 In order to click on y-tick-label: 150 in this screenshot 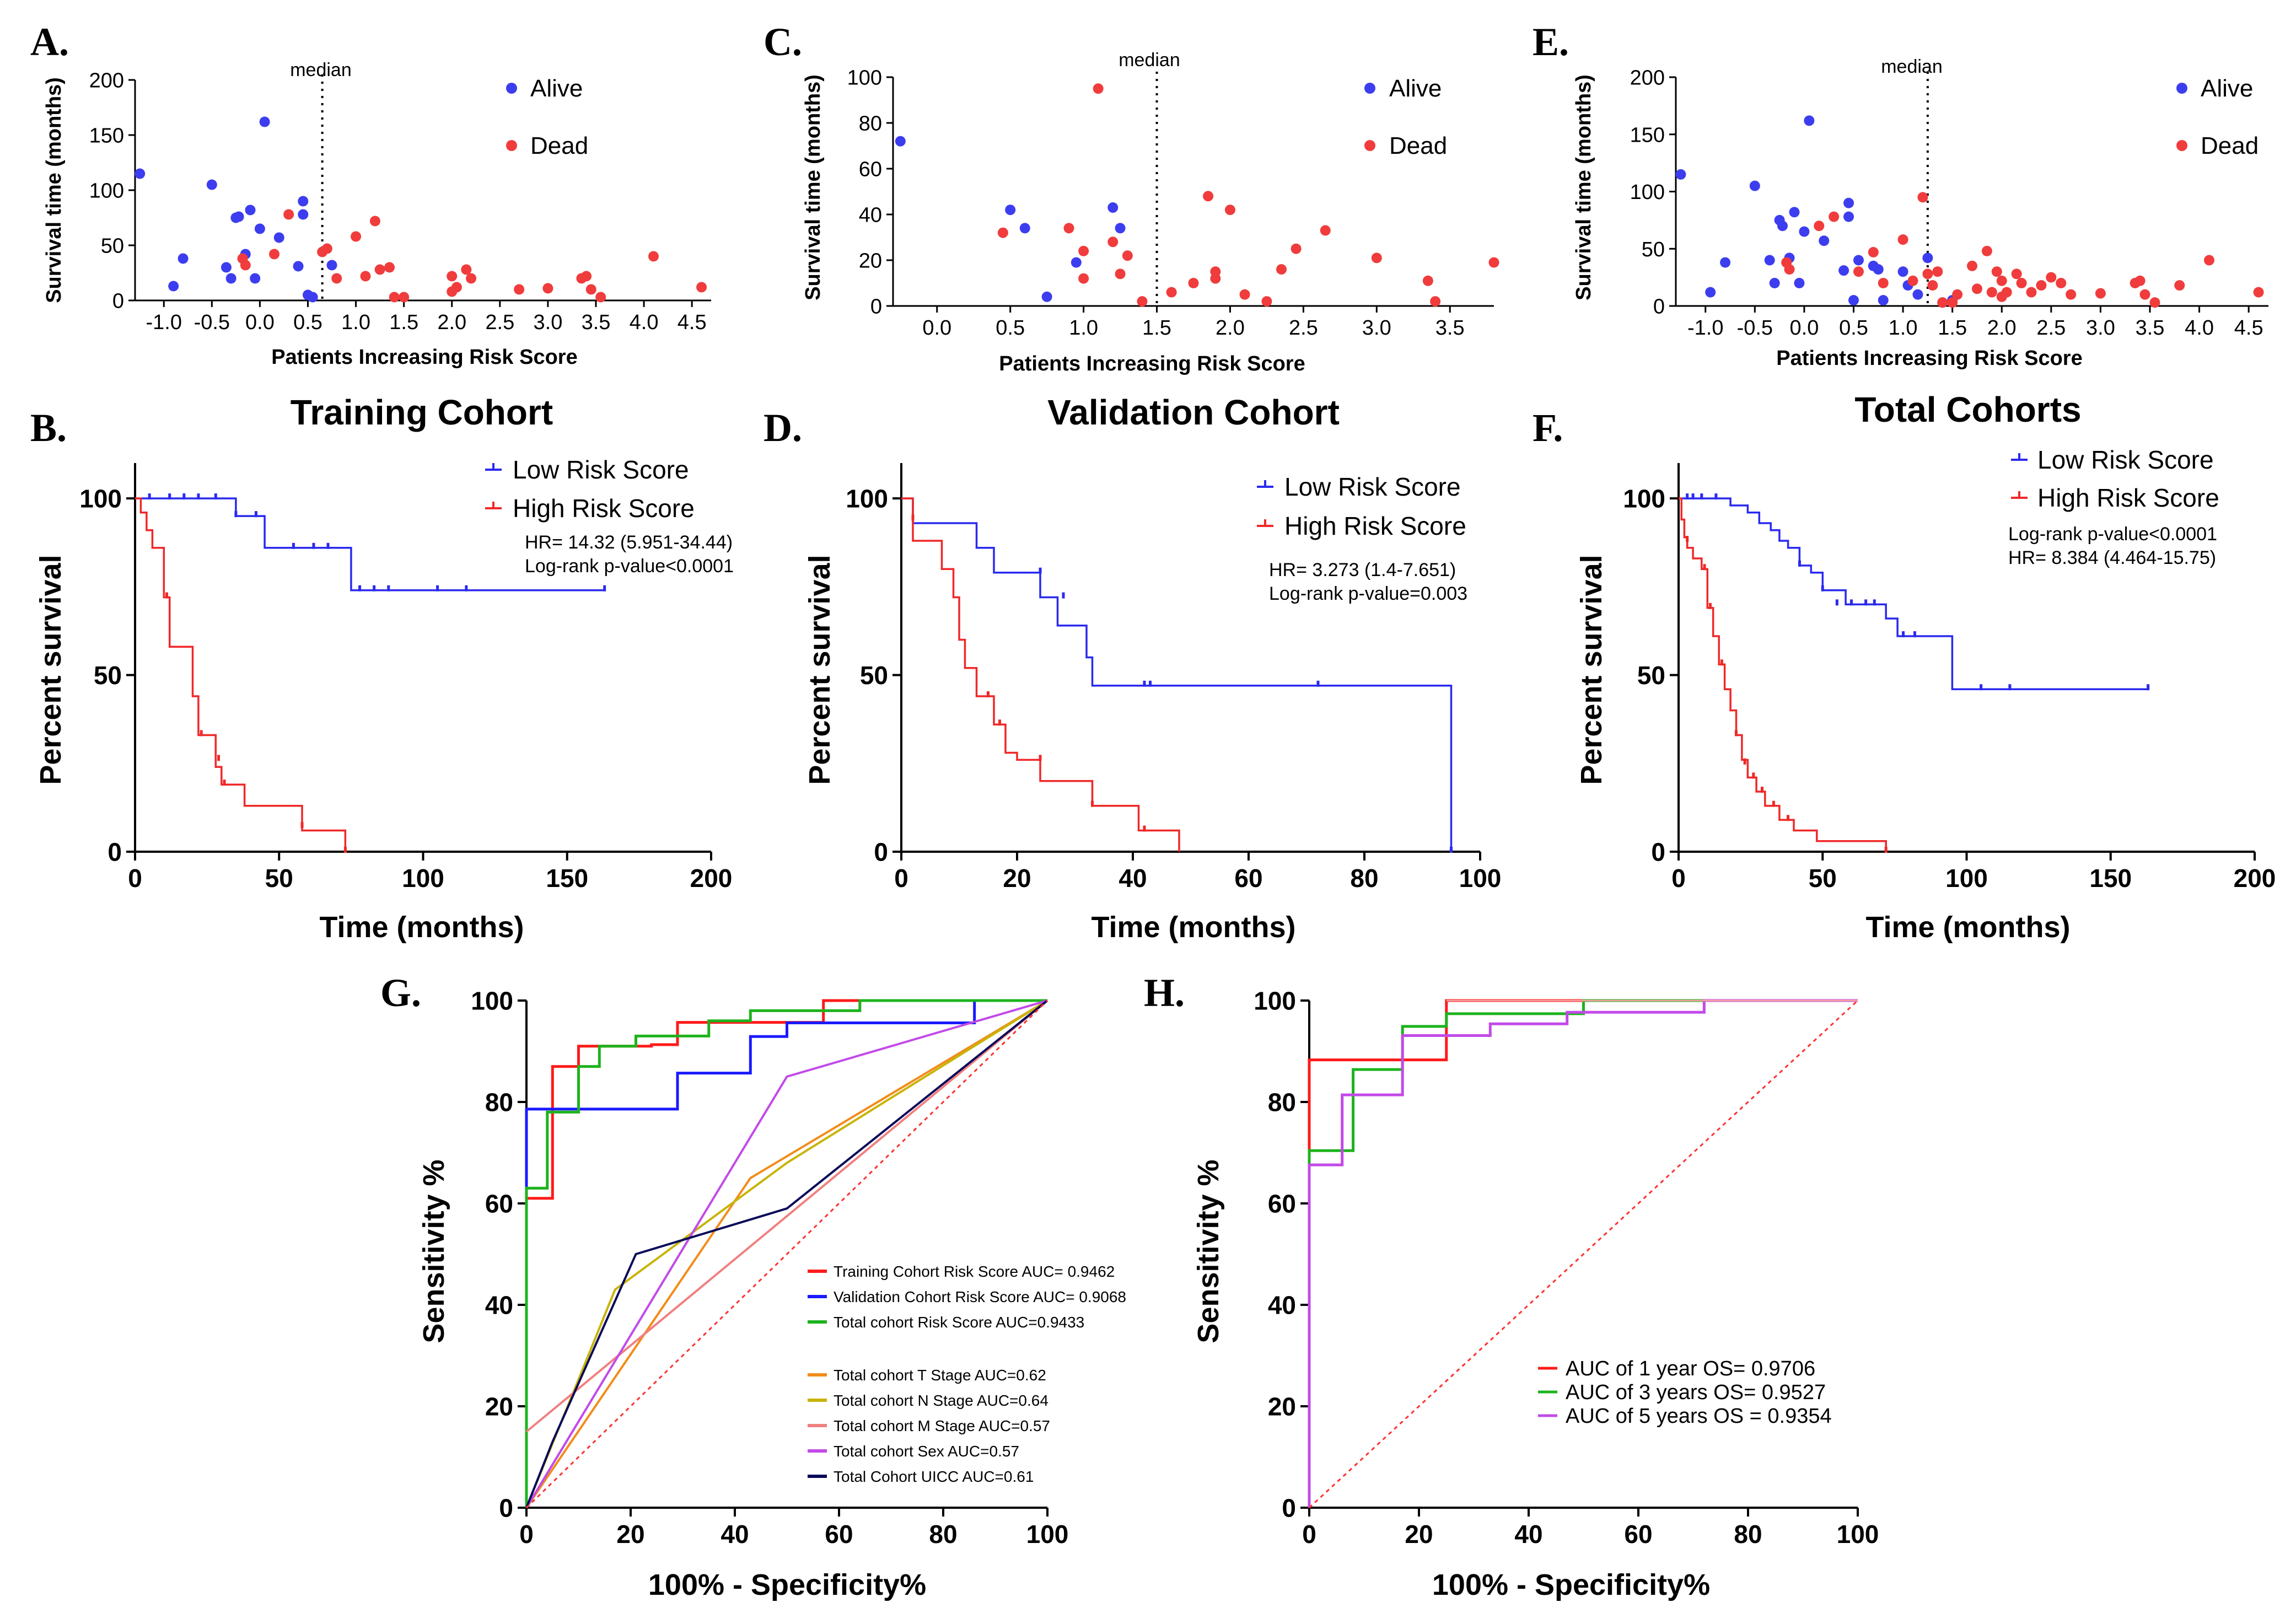, I will do `click(1647, 135)`.